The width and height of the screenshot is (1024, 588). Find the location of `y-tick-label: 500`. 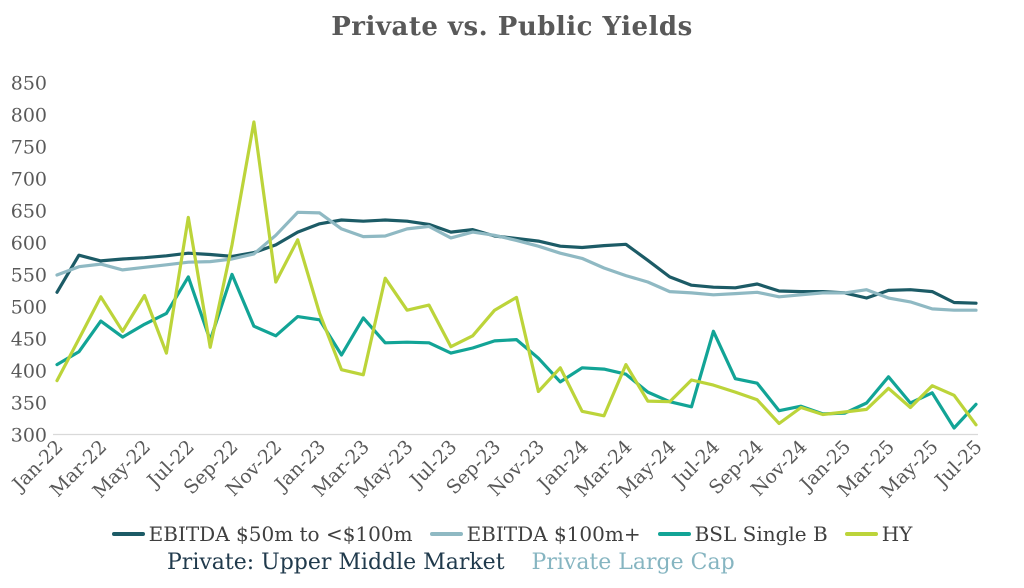

y-tick-label: 500 is located at coordinates (29, 308).